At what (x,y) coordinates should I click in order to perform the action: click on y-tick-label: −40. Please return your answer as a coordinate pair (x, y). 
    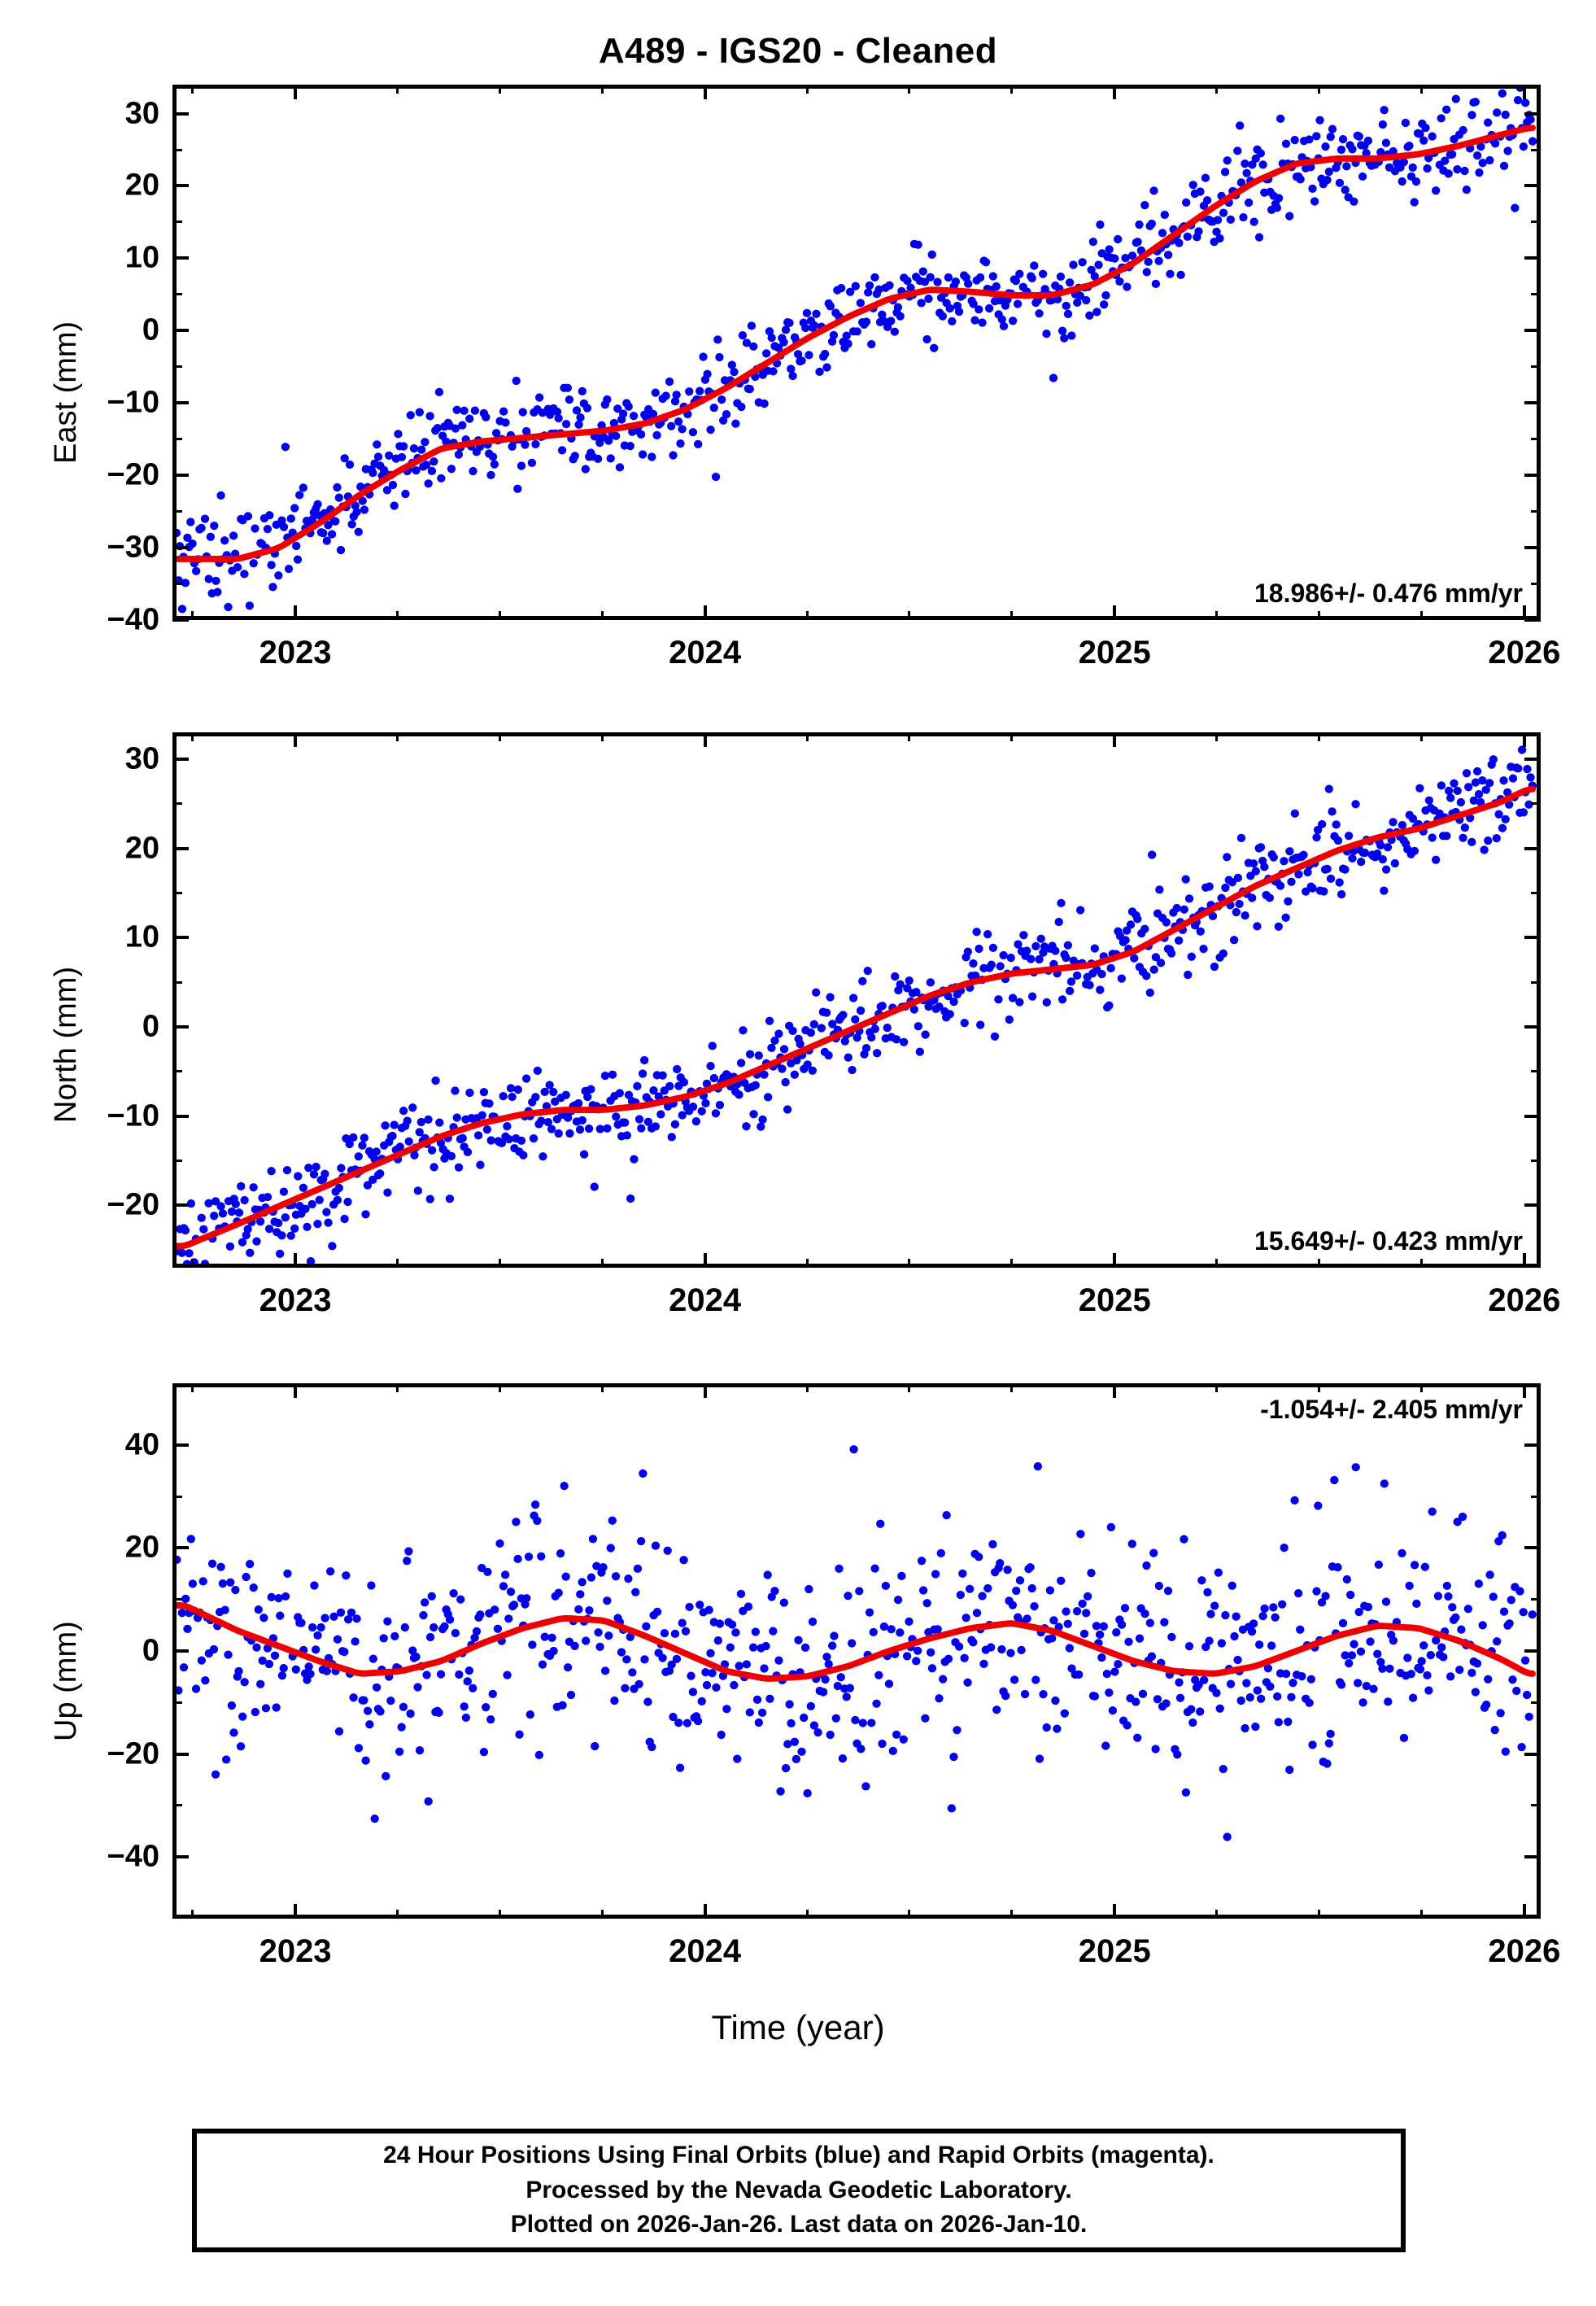
    Looking at the image, I should click on (133, 1857).